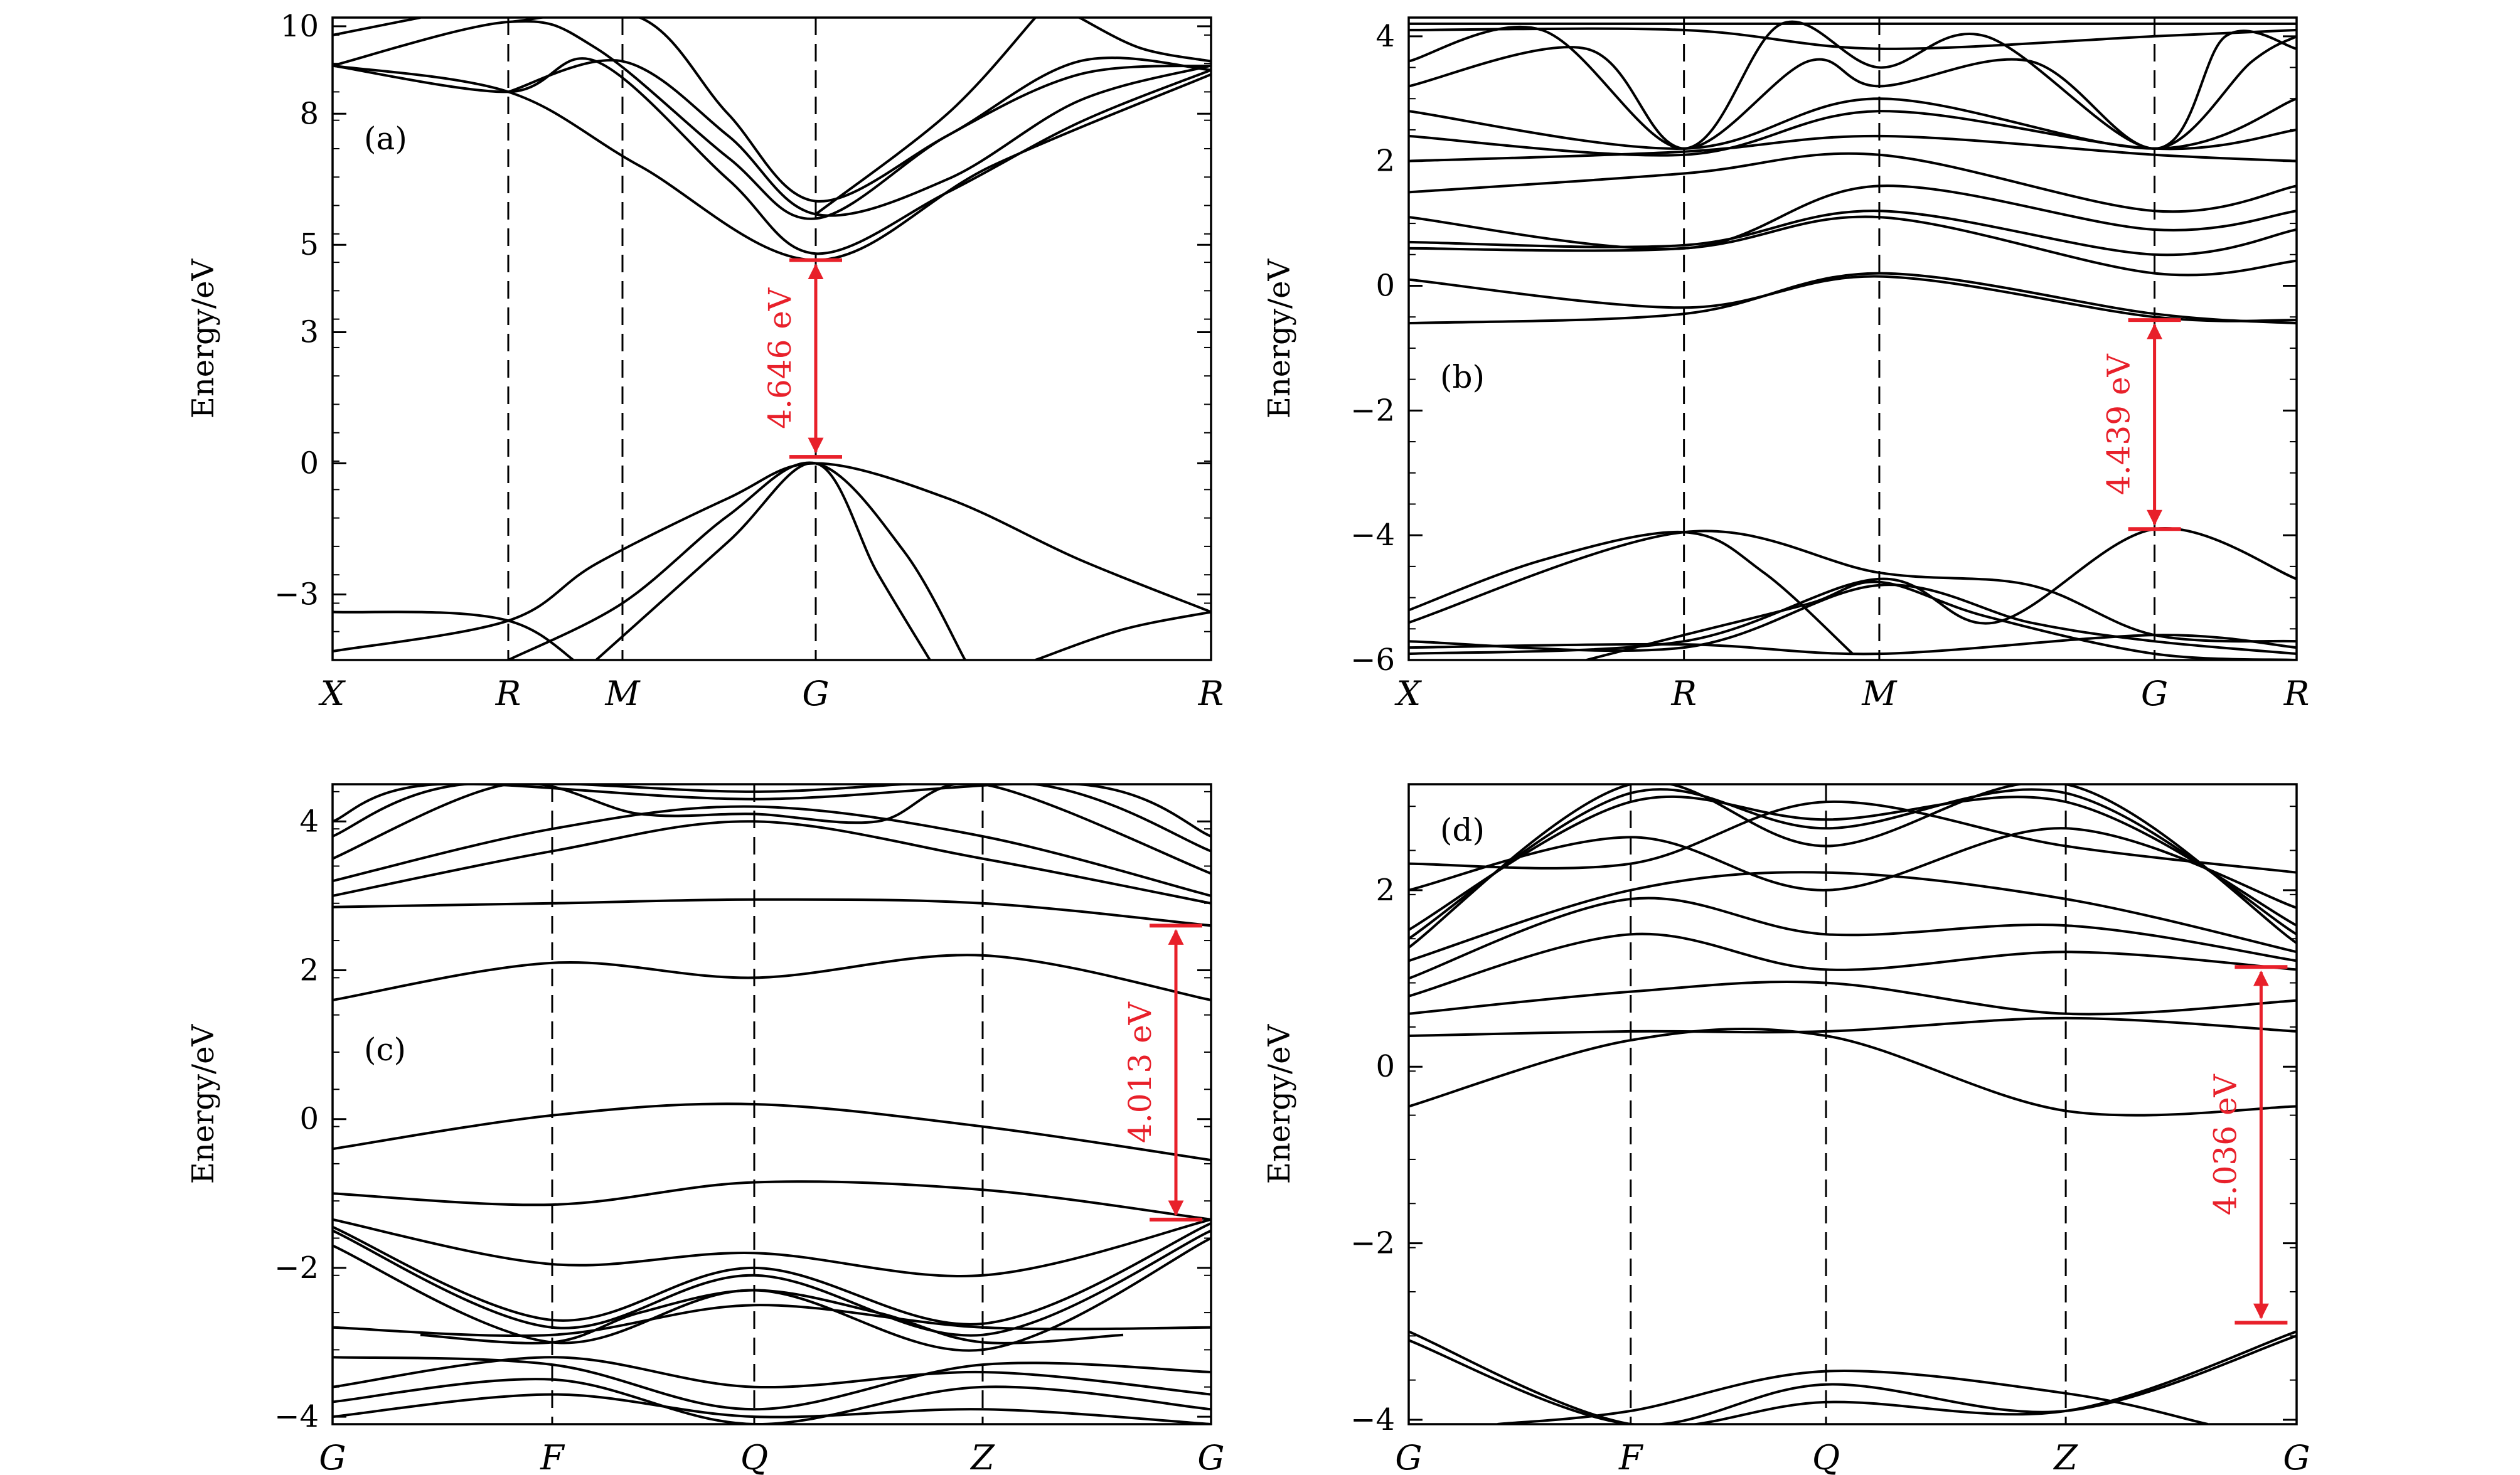 The image size is (2520, 1475). I want to click on panel-label: (a), so click(385, 138).